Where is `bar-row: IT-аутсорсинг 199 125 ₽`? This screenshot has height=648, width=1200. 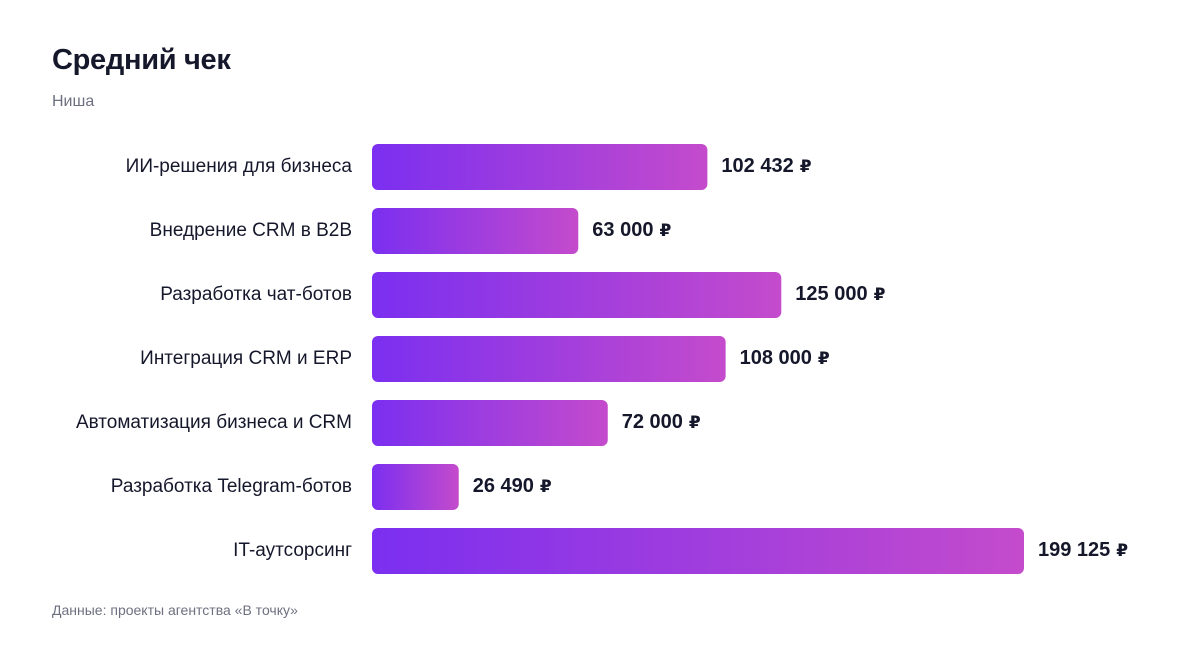 bar-row: IT-аутсорсинг 199 125 ₽ is located at coordinates (680, 551).